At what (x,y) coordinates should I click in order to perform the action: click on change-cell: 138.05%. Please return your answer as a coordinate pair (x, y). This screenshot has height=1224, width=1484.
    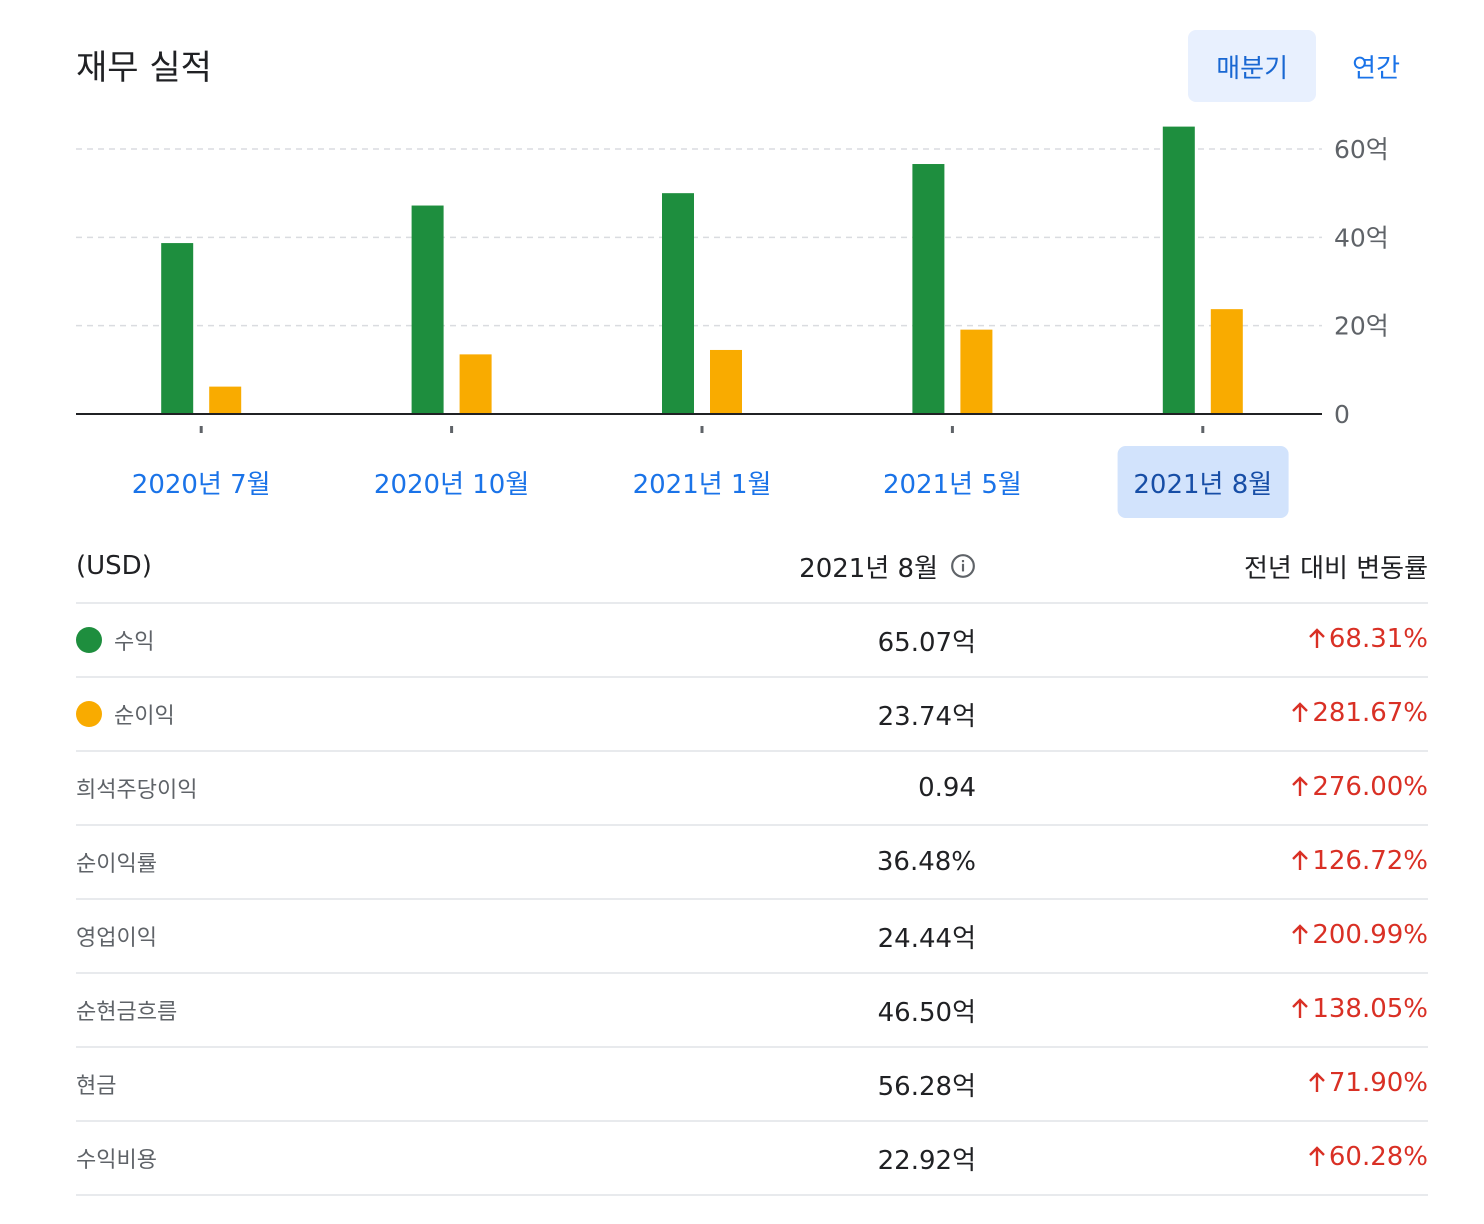
    Looking at the image, I should click on (1202, 1010).